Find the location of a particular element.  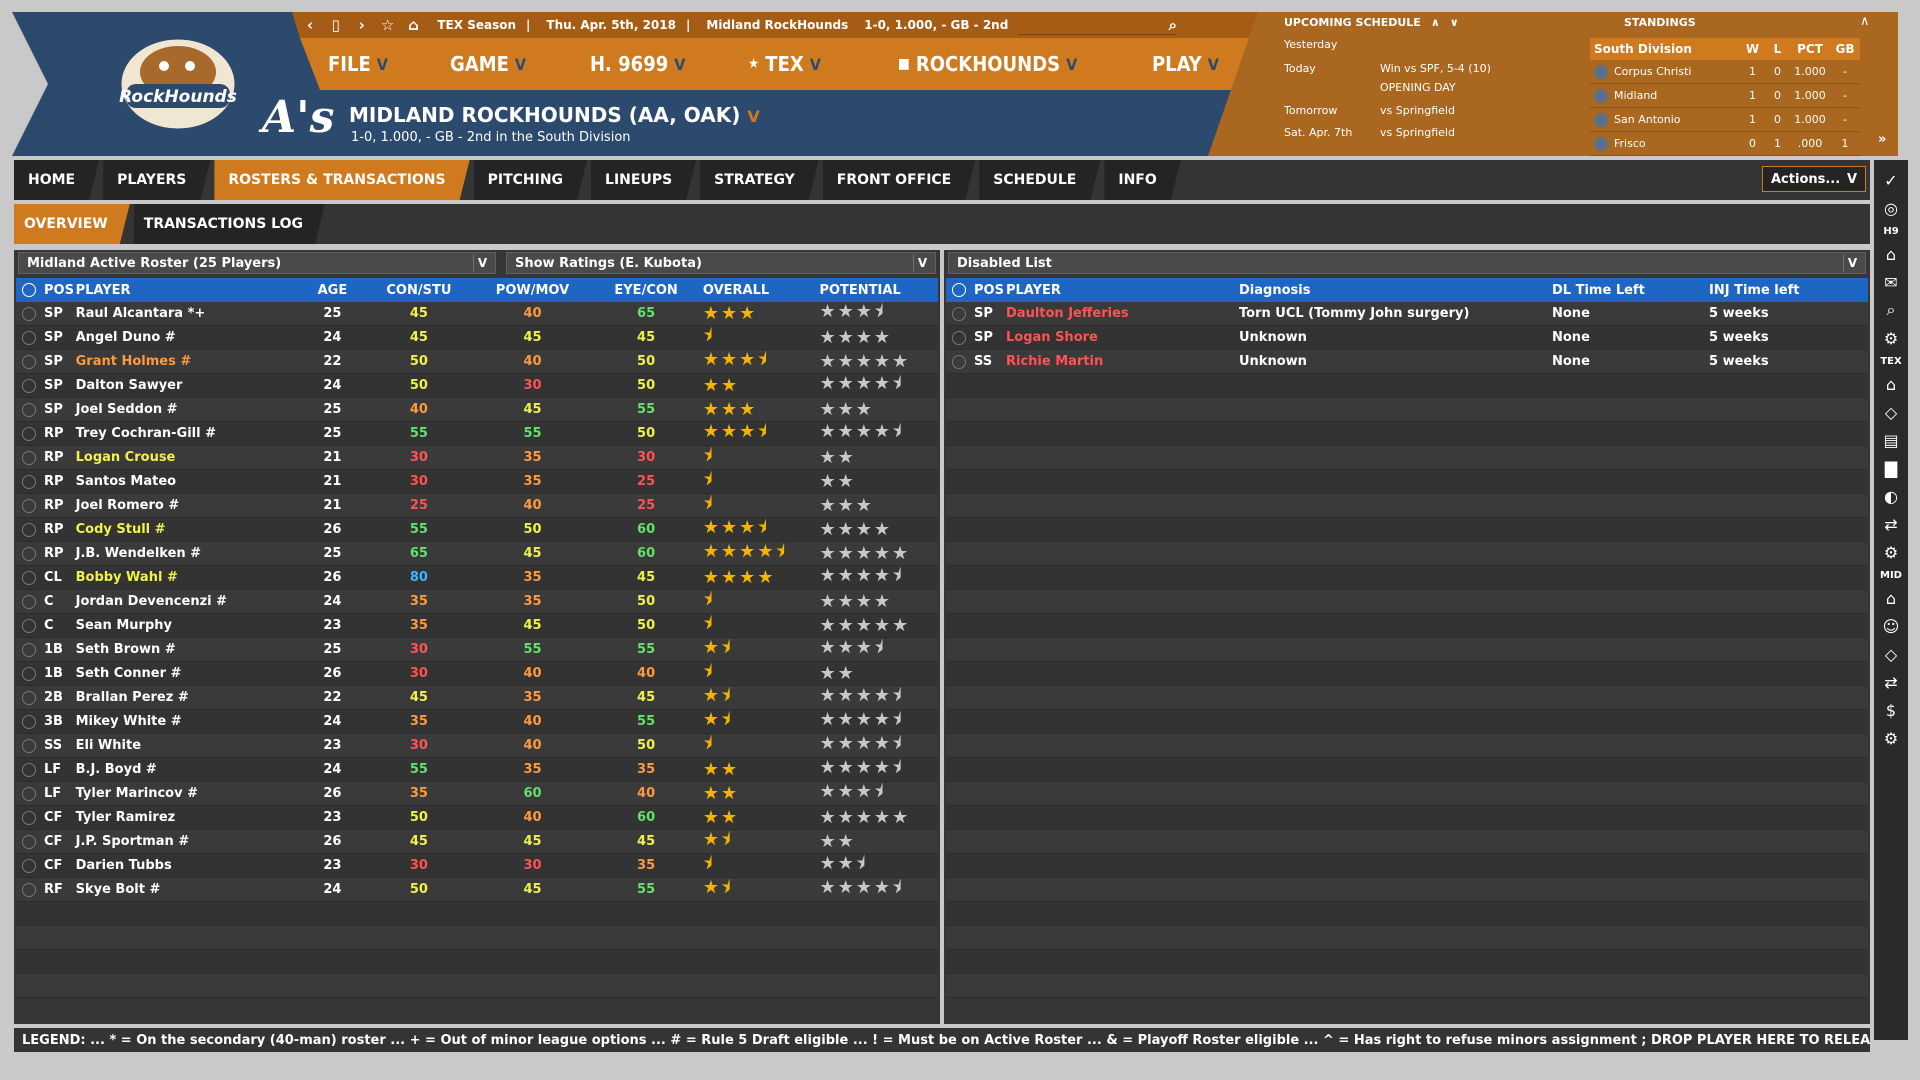

page-icon: ▯ is located at coordinates (335, 25).